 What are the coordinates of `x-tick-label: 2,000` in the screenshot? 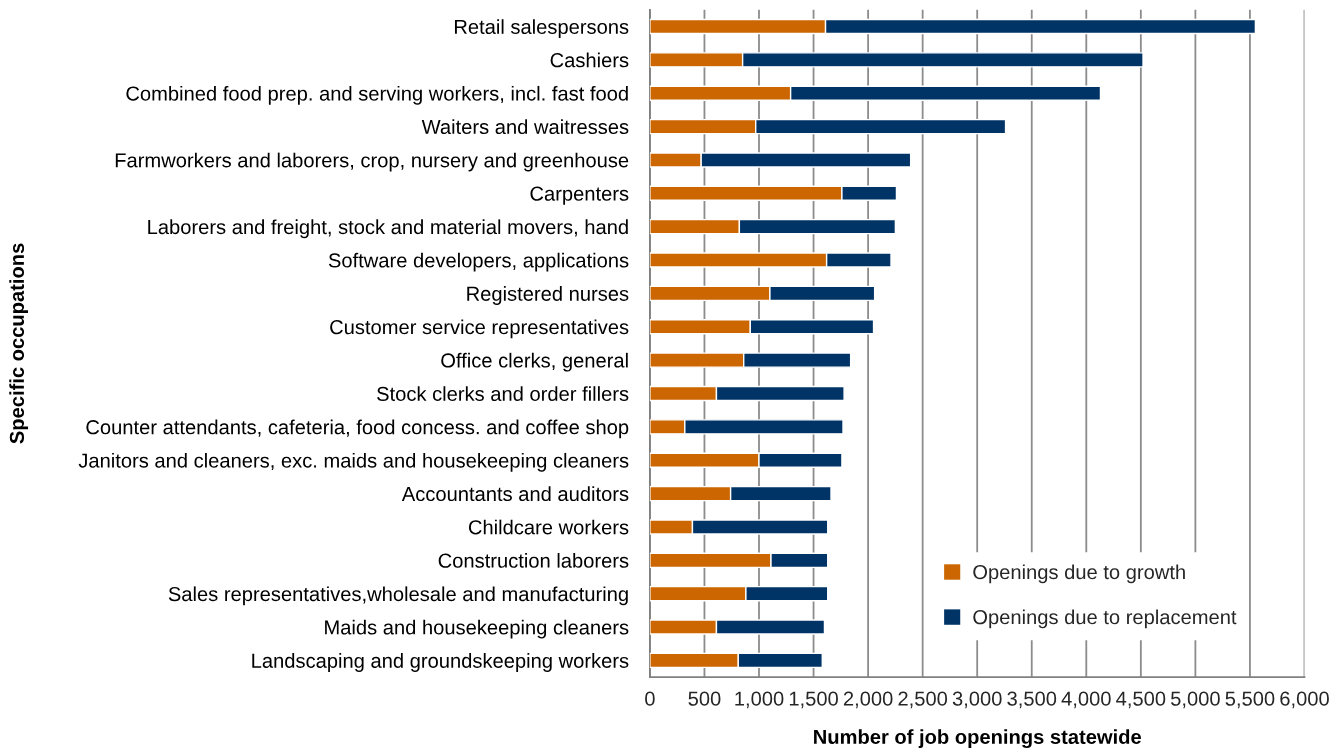 It's located at (868, 700).